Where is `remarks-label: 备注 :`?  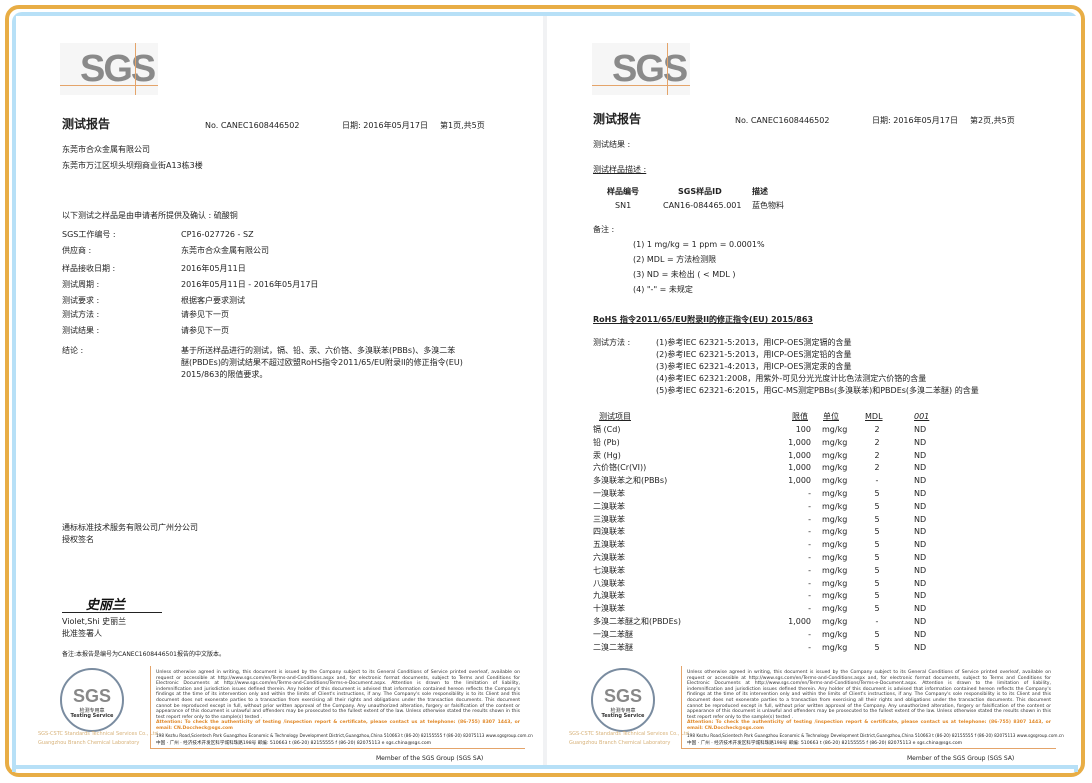
remarks-label: 备注 : is located at coordinates (604, 229).